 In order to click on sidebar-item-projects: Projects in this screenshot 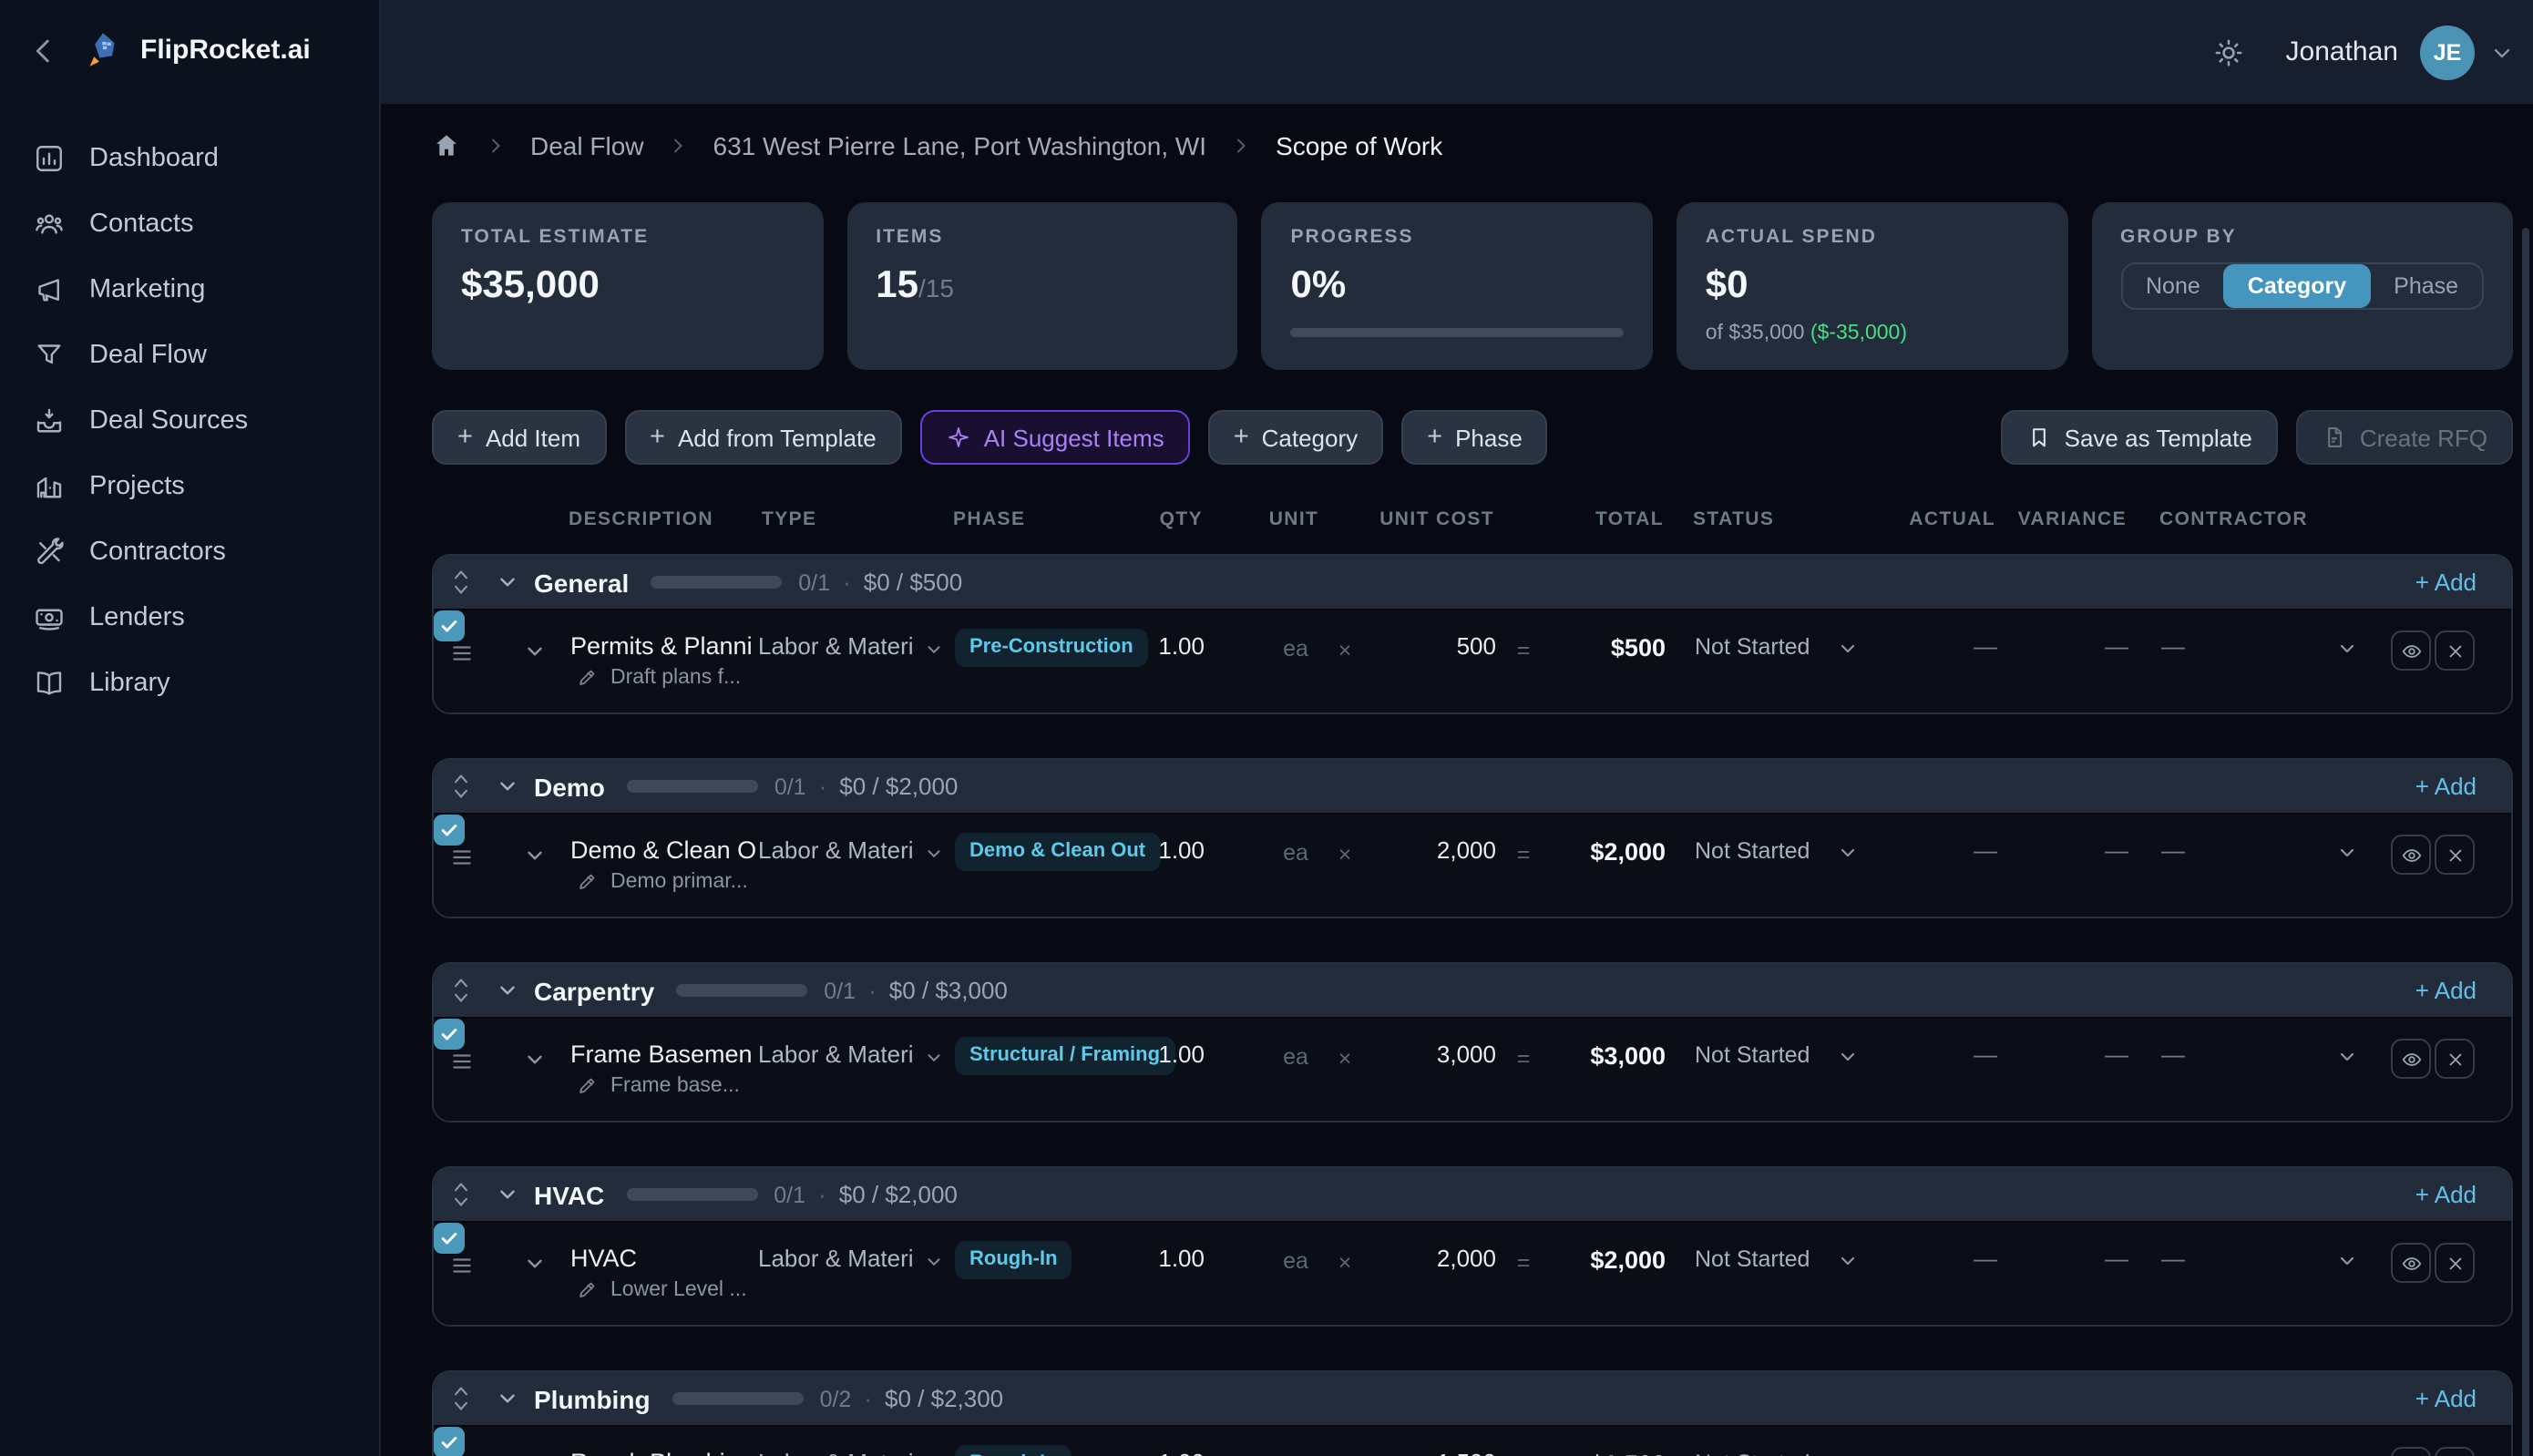, I will do `click(189, 487)`.